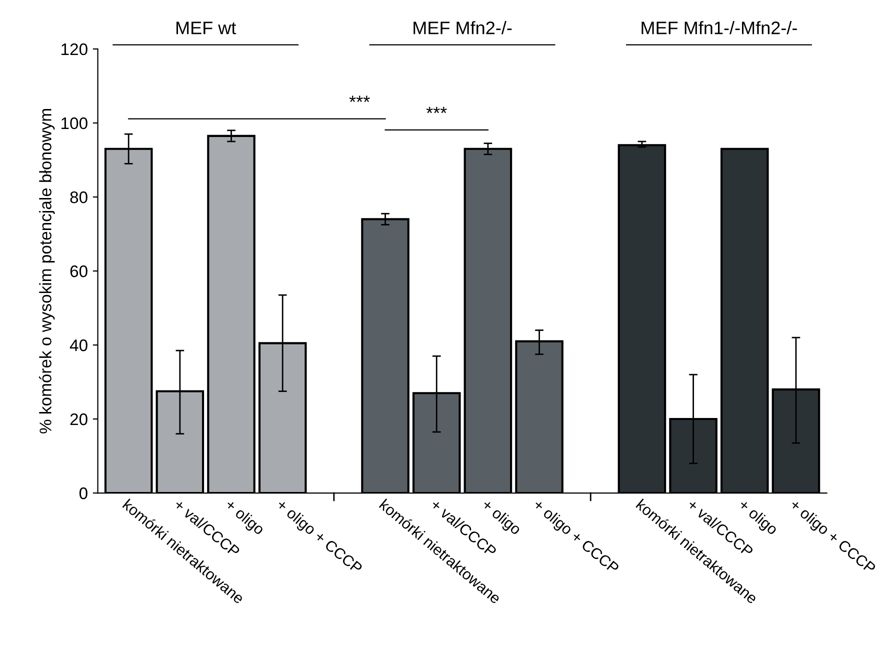 This screenshot has height=653, width=889. Describe the element at coordinates (79, 197) in the screenshot. I see `y-tick-label: 80` at that location.